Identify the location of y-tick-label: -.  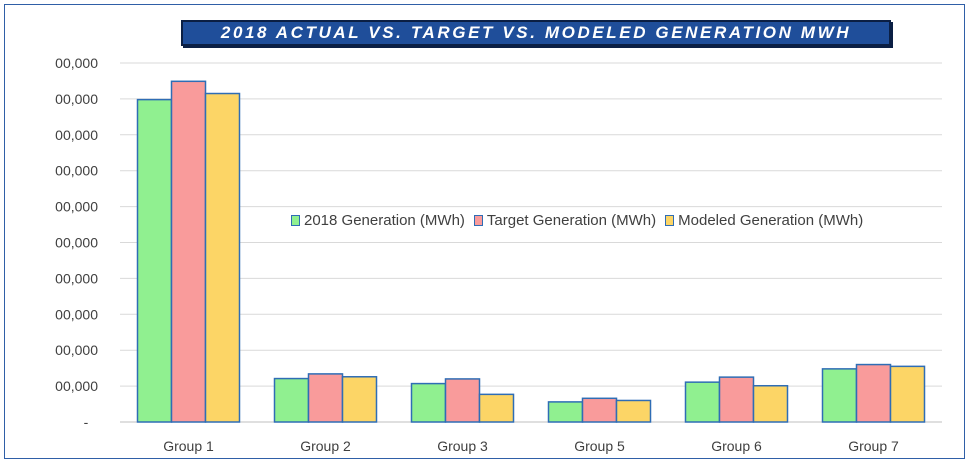
(86, 422).